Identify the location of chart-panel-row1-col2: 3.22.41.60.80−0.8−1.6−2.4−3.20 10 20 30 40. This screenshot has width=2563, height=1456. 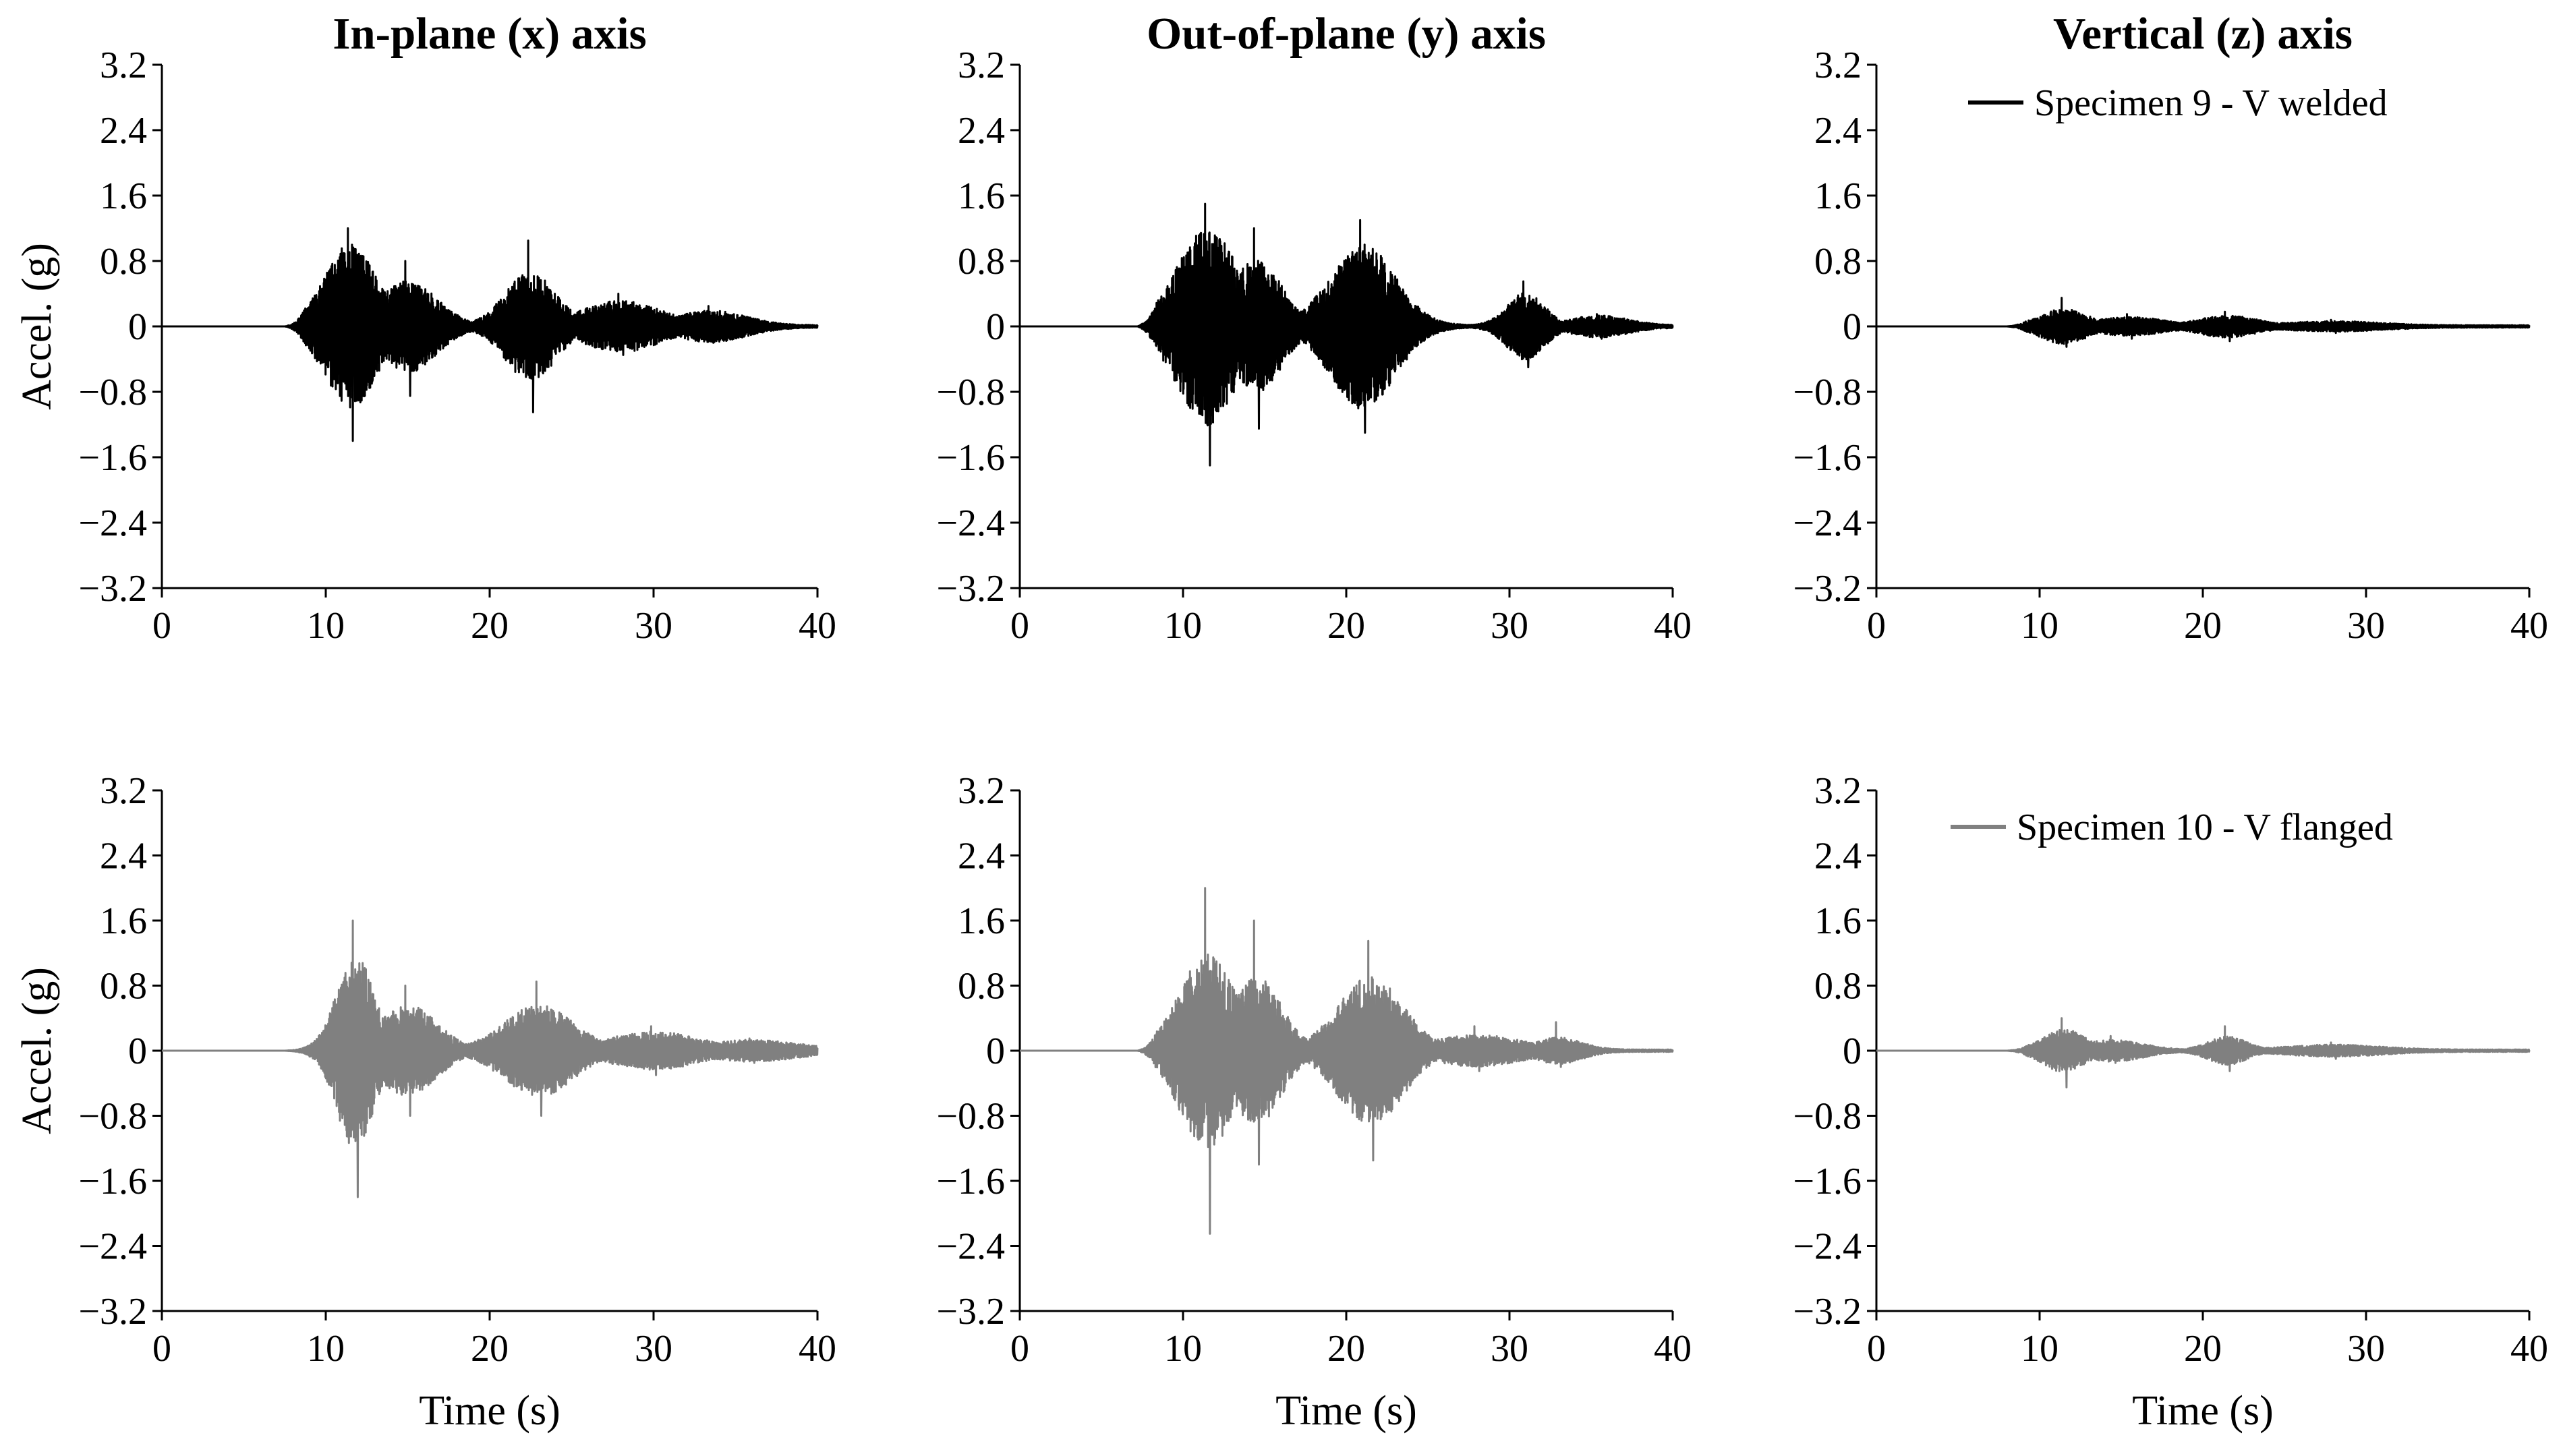
(1314, 346).